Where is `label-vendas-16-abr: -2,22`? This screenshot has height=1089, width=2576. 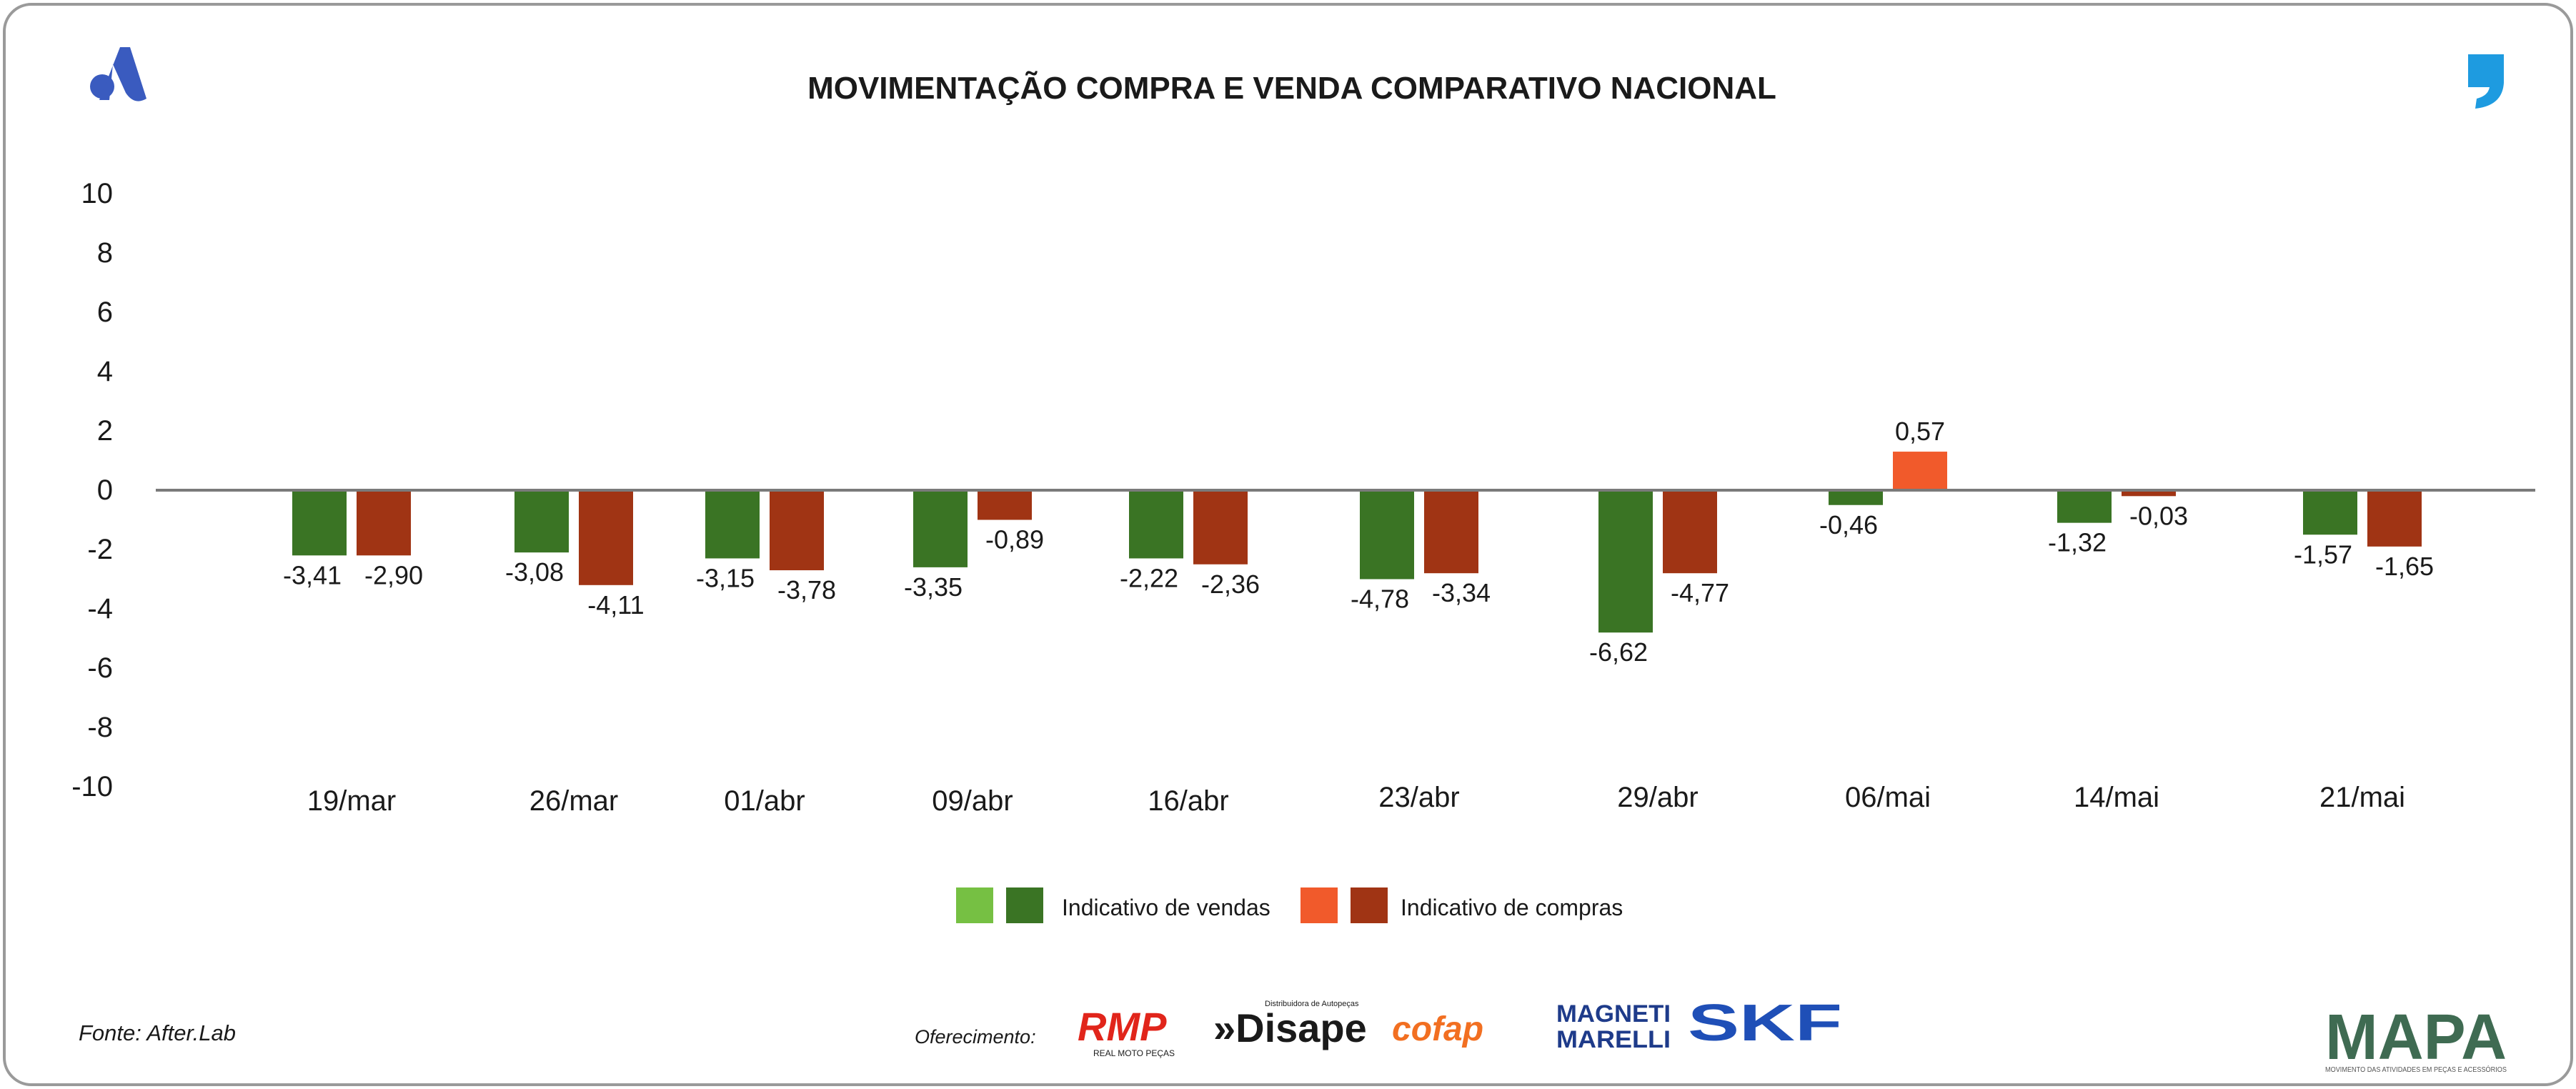 label-vendas-16-abr: -2,22 is located at coordinates (1149, 577).